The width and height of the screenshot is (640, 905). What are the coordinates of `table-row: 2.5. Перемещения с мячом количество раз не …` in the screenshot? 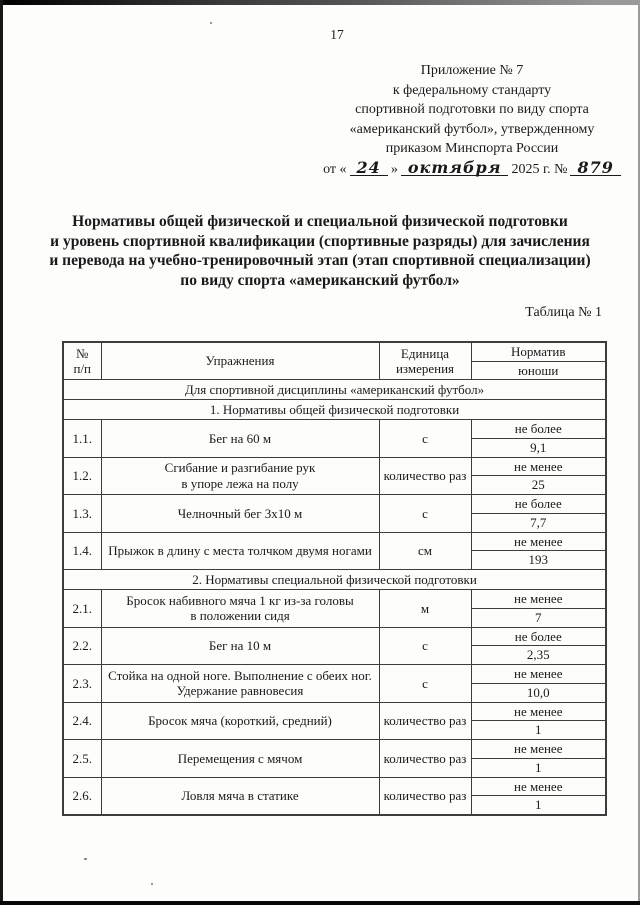 It's located at (334, 758).